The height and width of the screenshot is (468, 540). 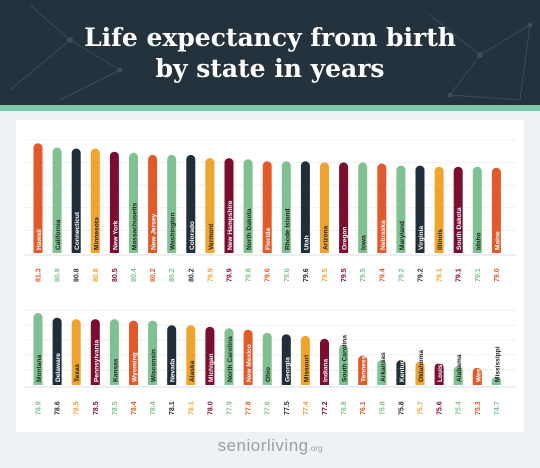 What do you see at coordinates (210, 355) in the screenshot?
I see `bar-michigan` at bounding box center [210, 355].